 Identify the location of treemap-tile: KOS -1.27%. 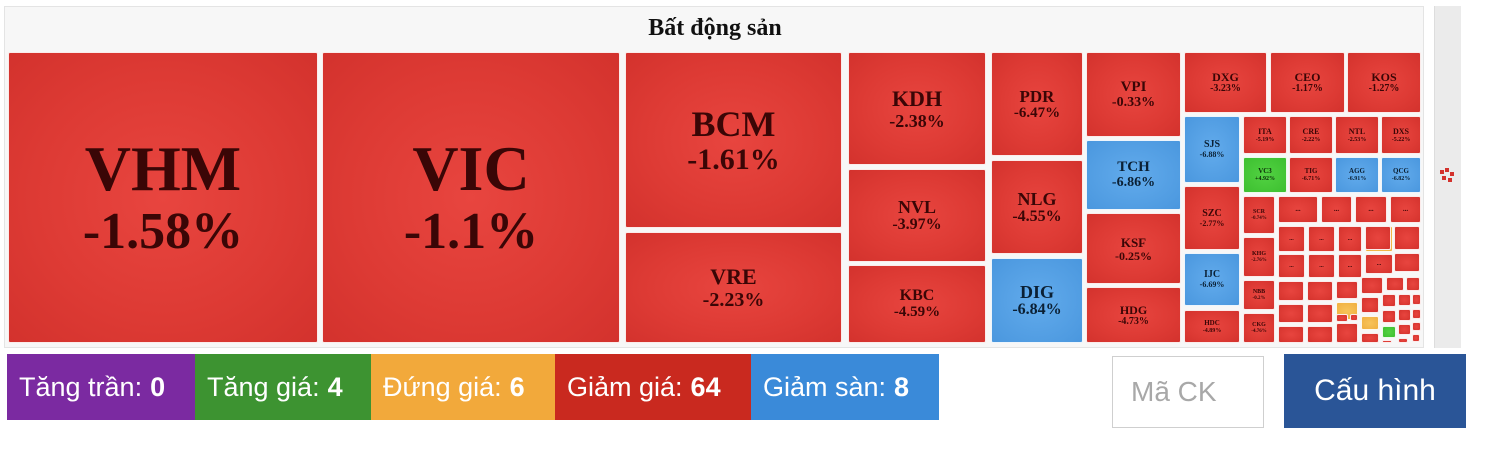
(1384, 82).